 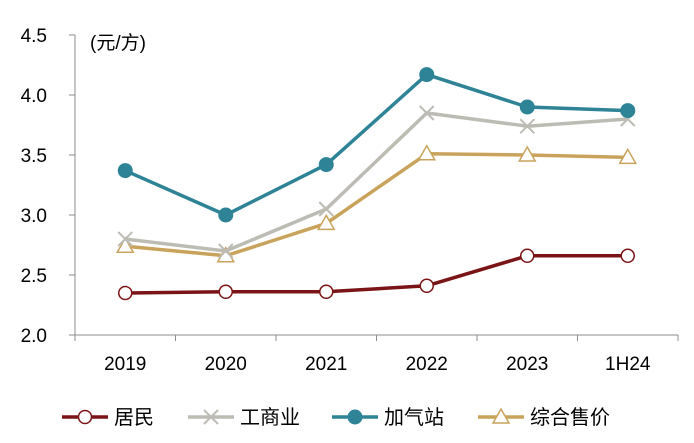 I want to click on legend-item: 加气站, so click(x=388, y=417).